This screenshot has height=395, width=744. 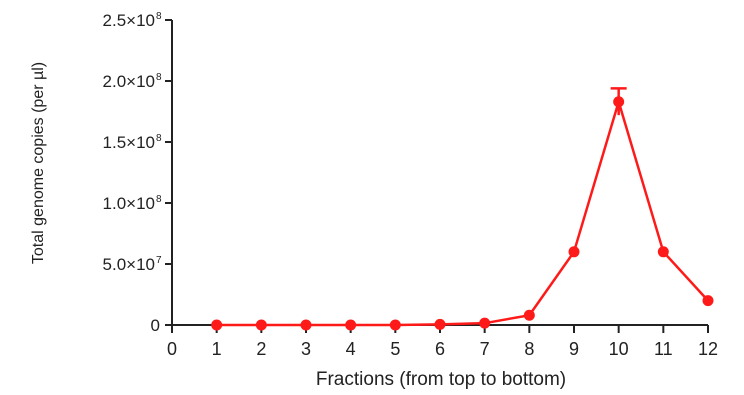 What do you see at coordinates (38, 163) in the screenshot?
I see `y-axis-title: Total genome copies (per µl)` at bounding box center [38, 163].